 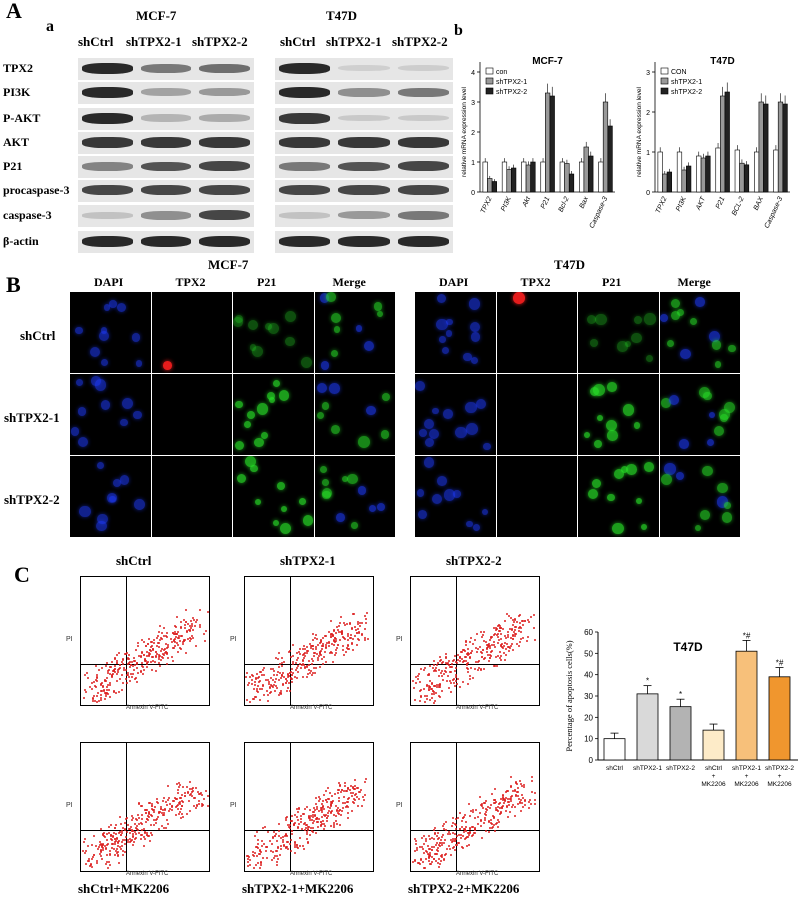 What do you see at coordinates (475, 641) in the screenshot?
I see `facs-plot` at bounding box center [475, 641].